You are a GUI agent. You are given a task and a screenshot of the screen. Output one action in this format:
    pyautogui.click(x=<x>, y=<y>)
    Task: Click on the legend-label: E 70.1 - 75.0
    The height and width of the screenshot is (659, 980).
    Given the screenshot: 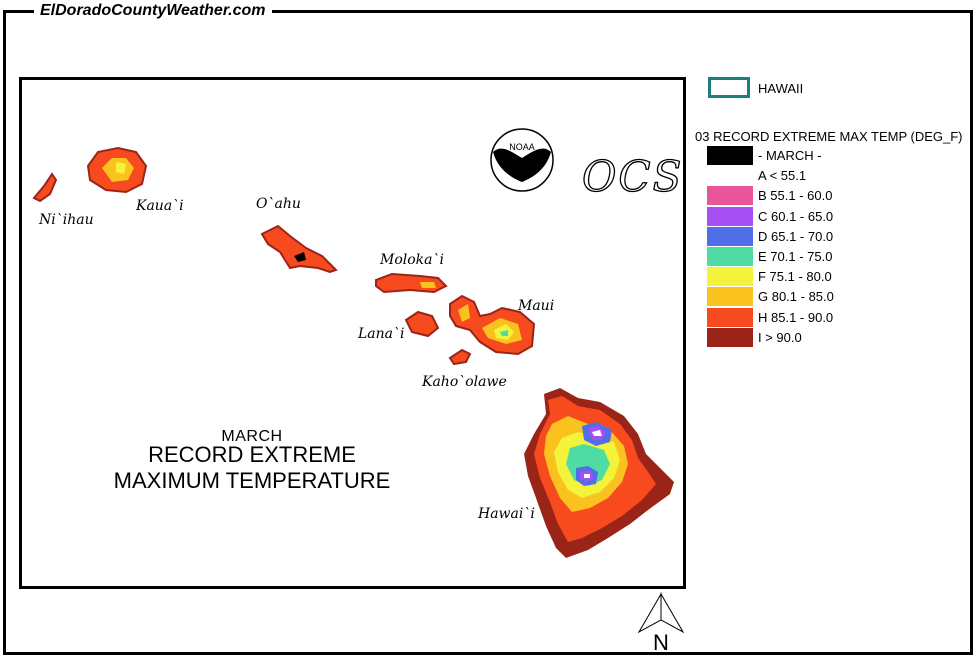 What is the action you would take?
    pyautogui.click(x=795, y=256)
    